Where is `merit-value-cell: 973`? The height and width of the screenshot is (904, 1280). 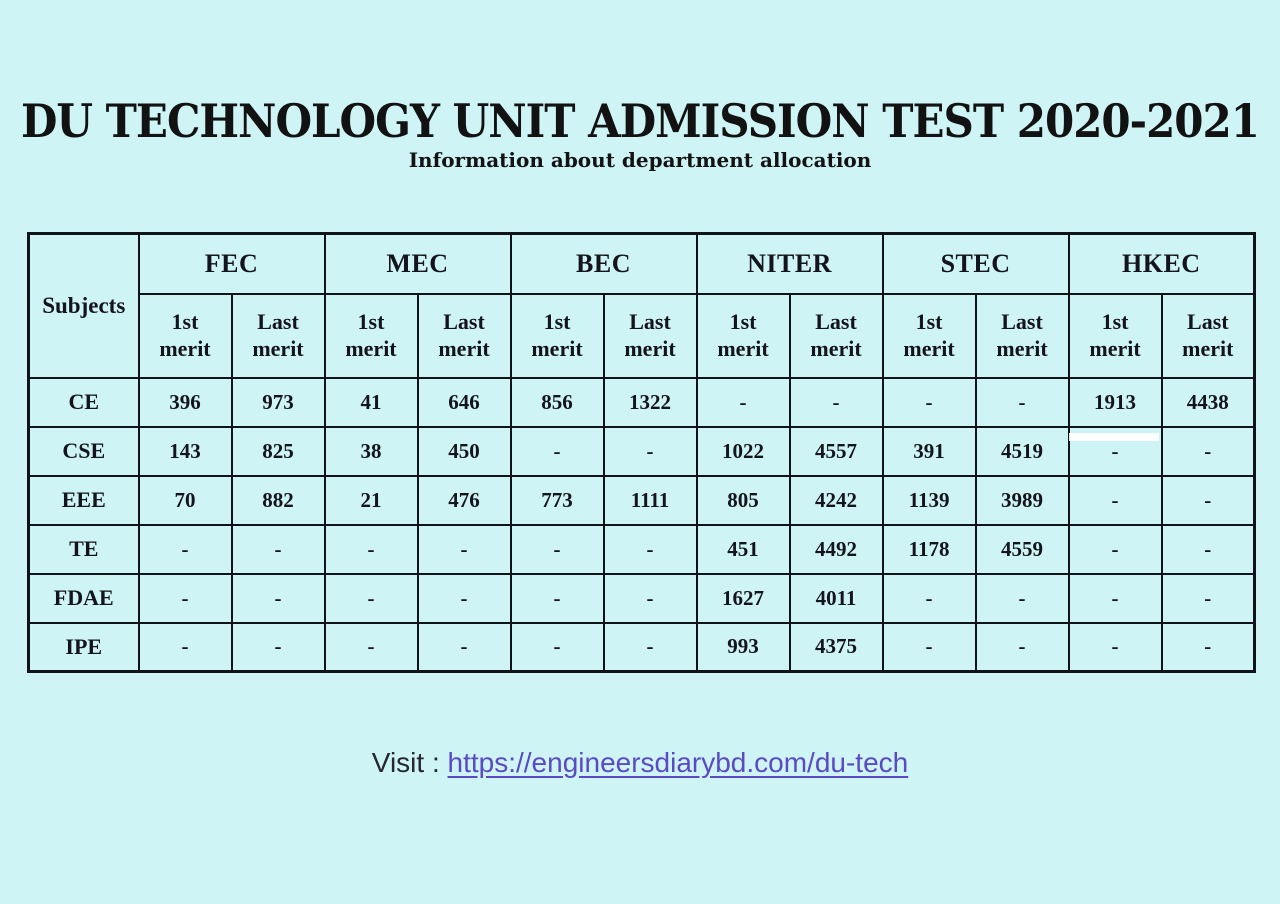 merit-value-cell: 973 is located at coordinates (278, 402).